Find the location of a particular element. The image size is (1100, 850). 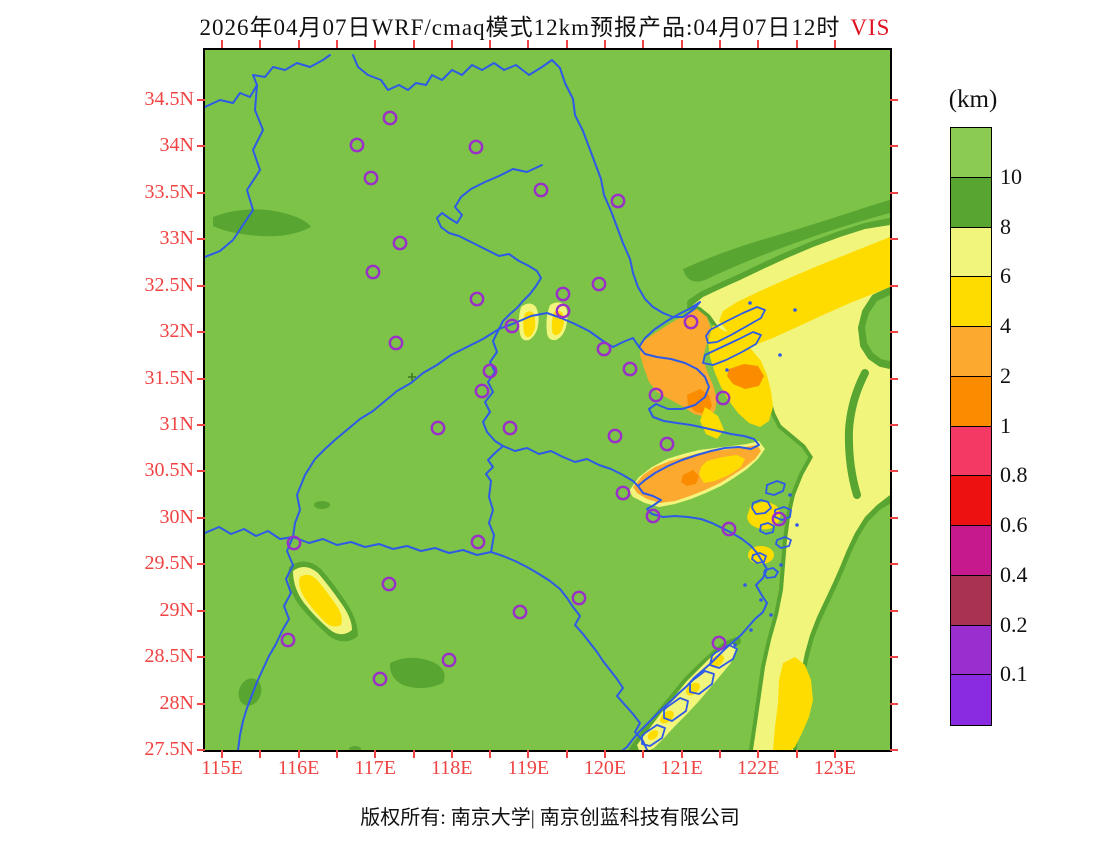

lat-tick-label: 28N is located at coordinates (176, 702).